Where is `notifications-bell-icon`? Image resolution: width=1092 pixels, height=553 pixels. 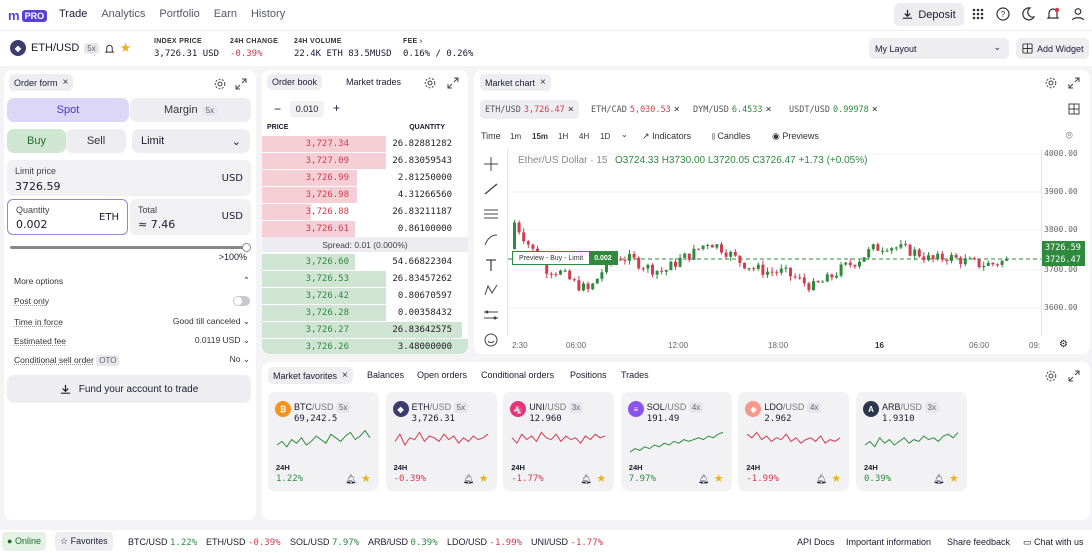 notifications-bell-icon is located at coordinates (1053, 14).